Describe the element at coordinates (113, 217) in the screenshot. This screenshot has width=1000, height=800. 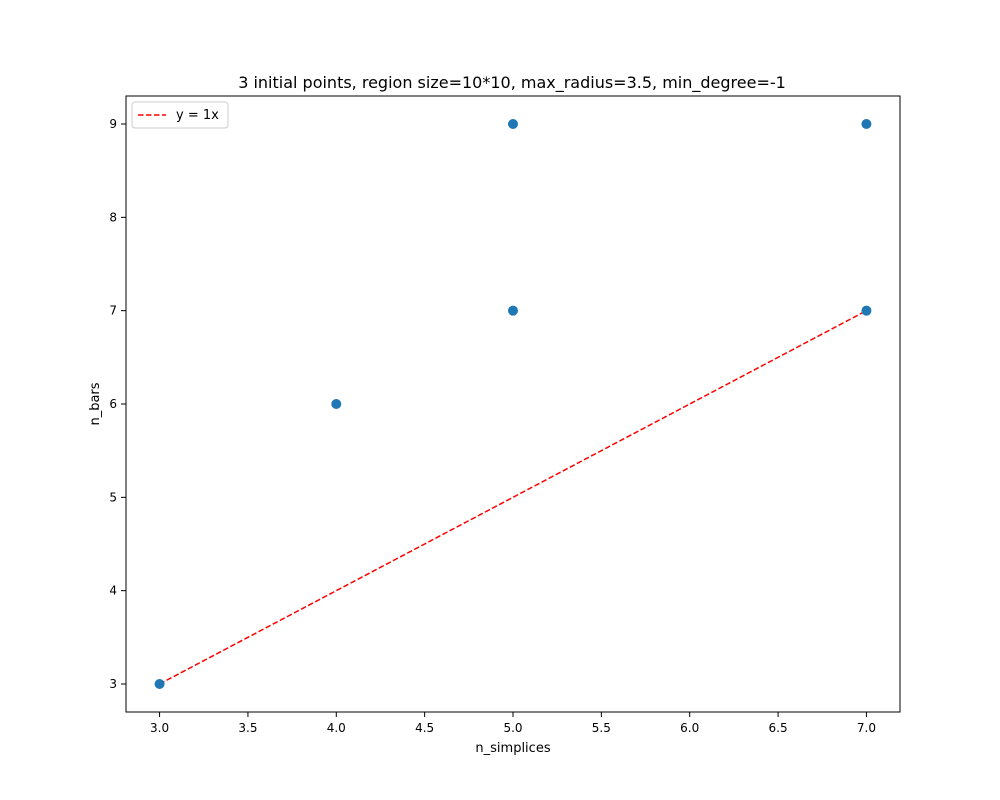
I see `y-tick-label: 8` at that location.